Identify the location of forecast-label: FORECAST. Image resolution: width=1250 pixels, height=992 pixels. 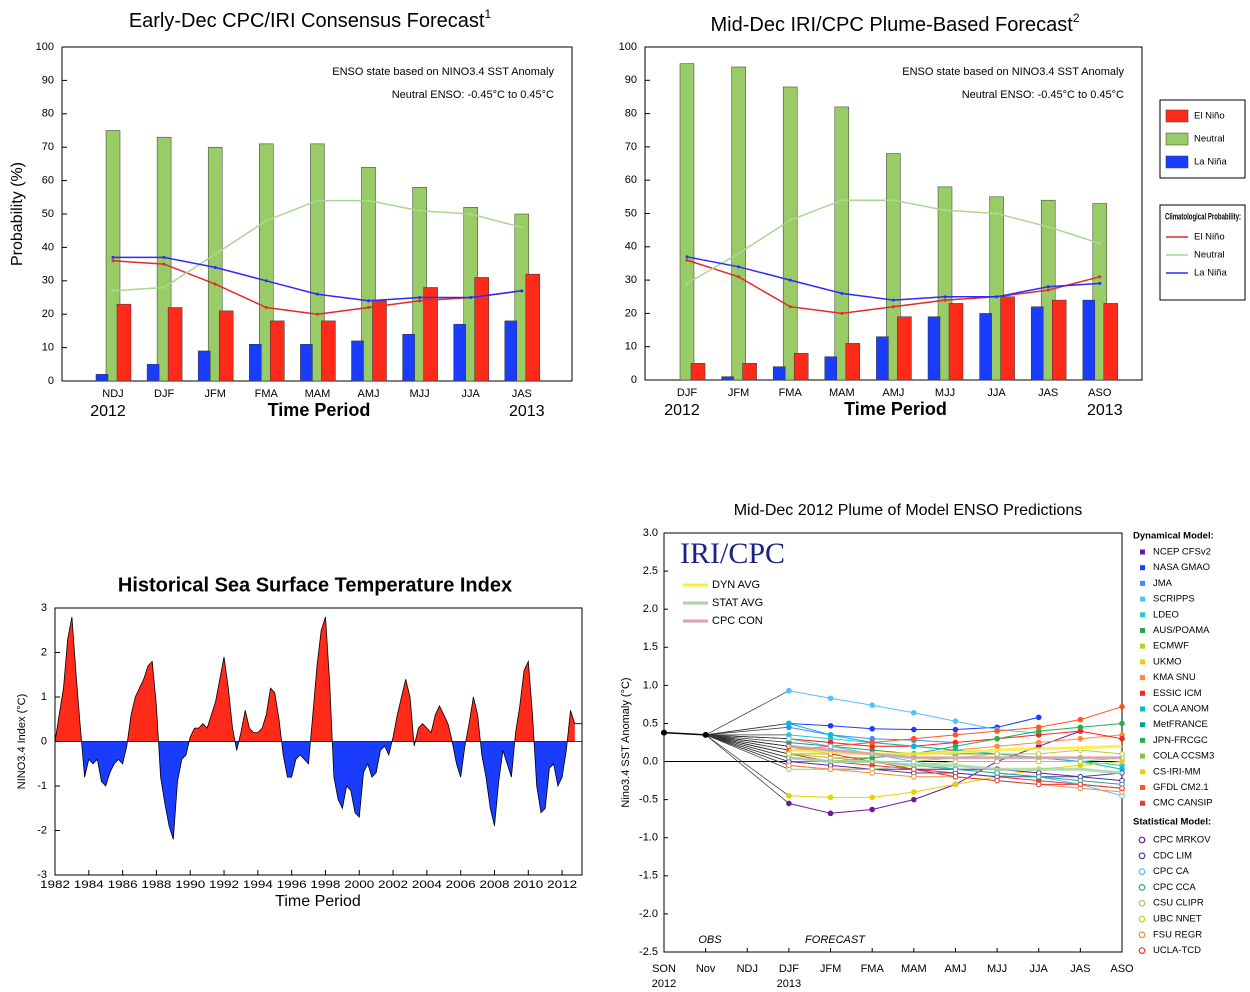
(835, 940).